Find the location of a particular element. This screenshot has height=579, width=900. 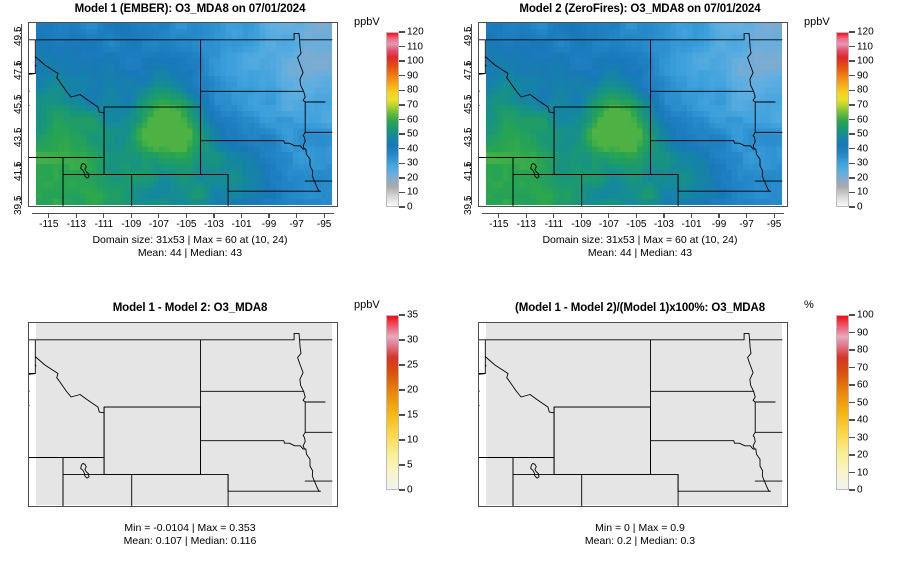

y-axis-tick-label: 43.5 is located at coordinates (18, 137).